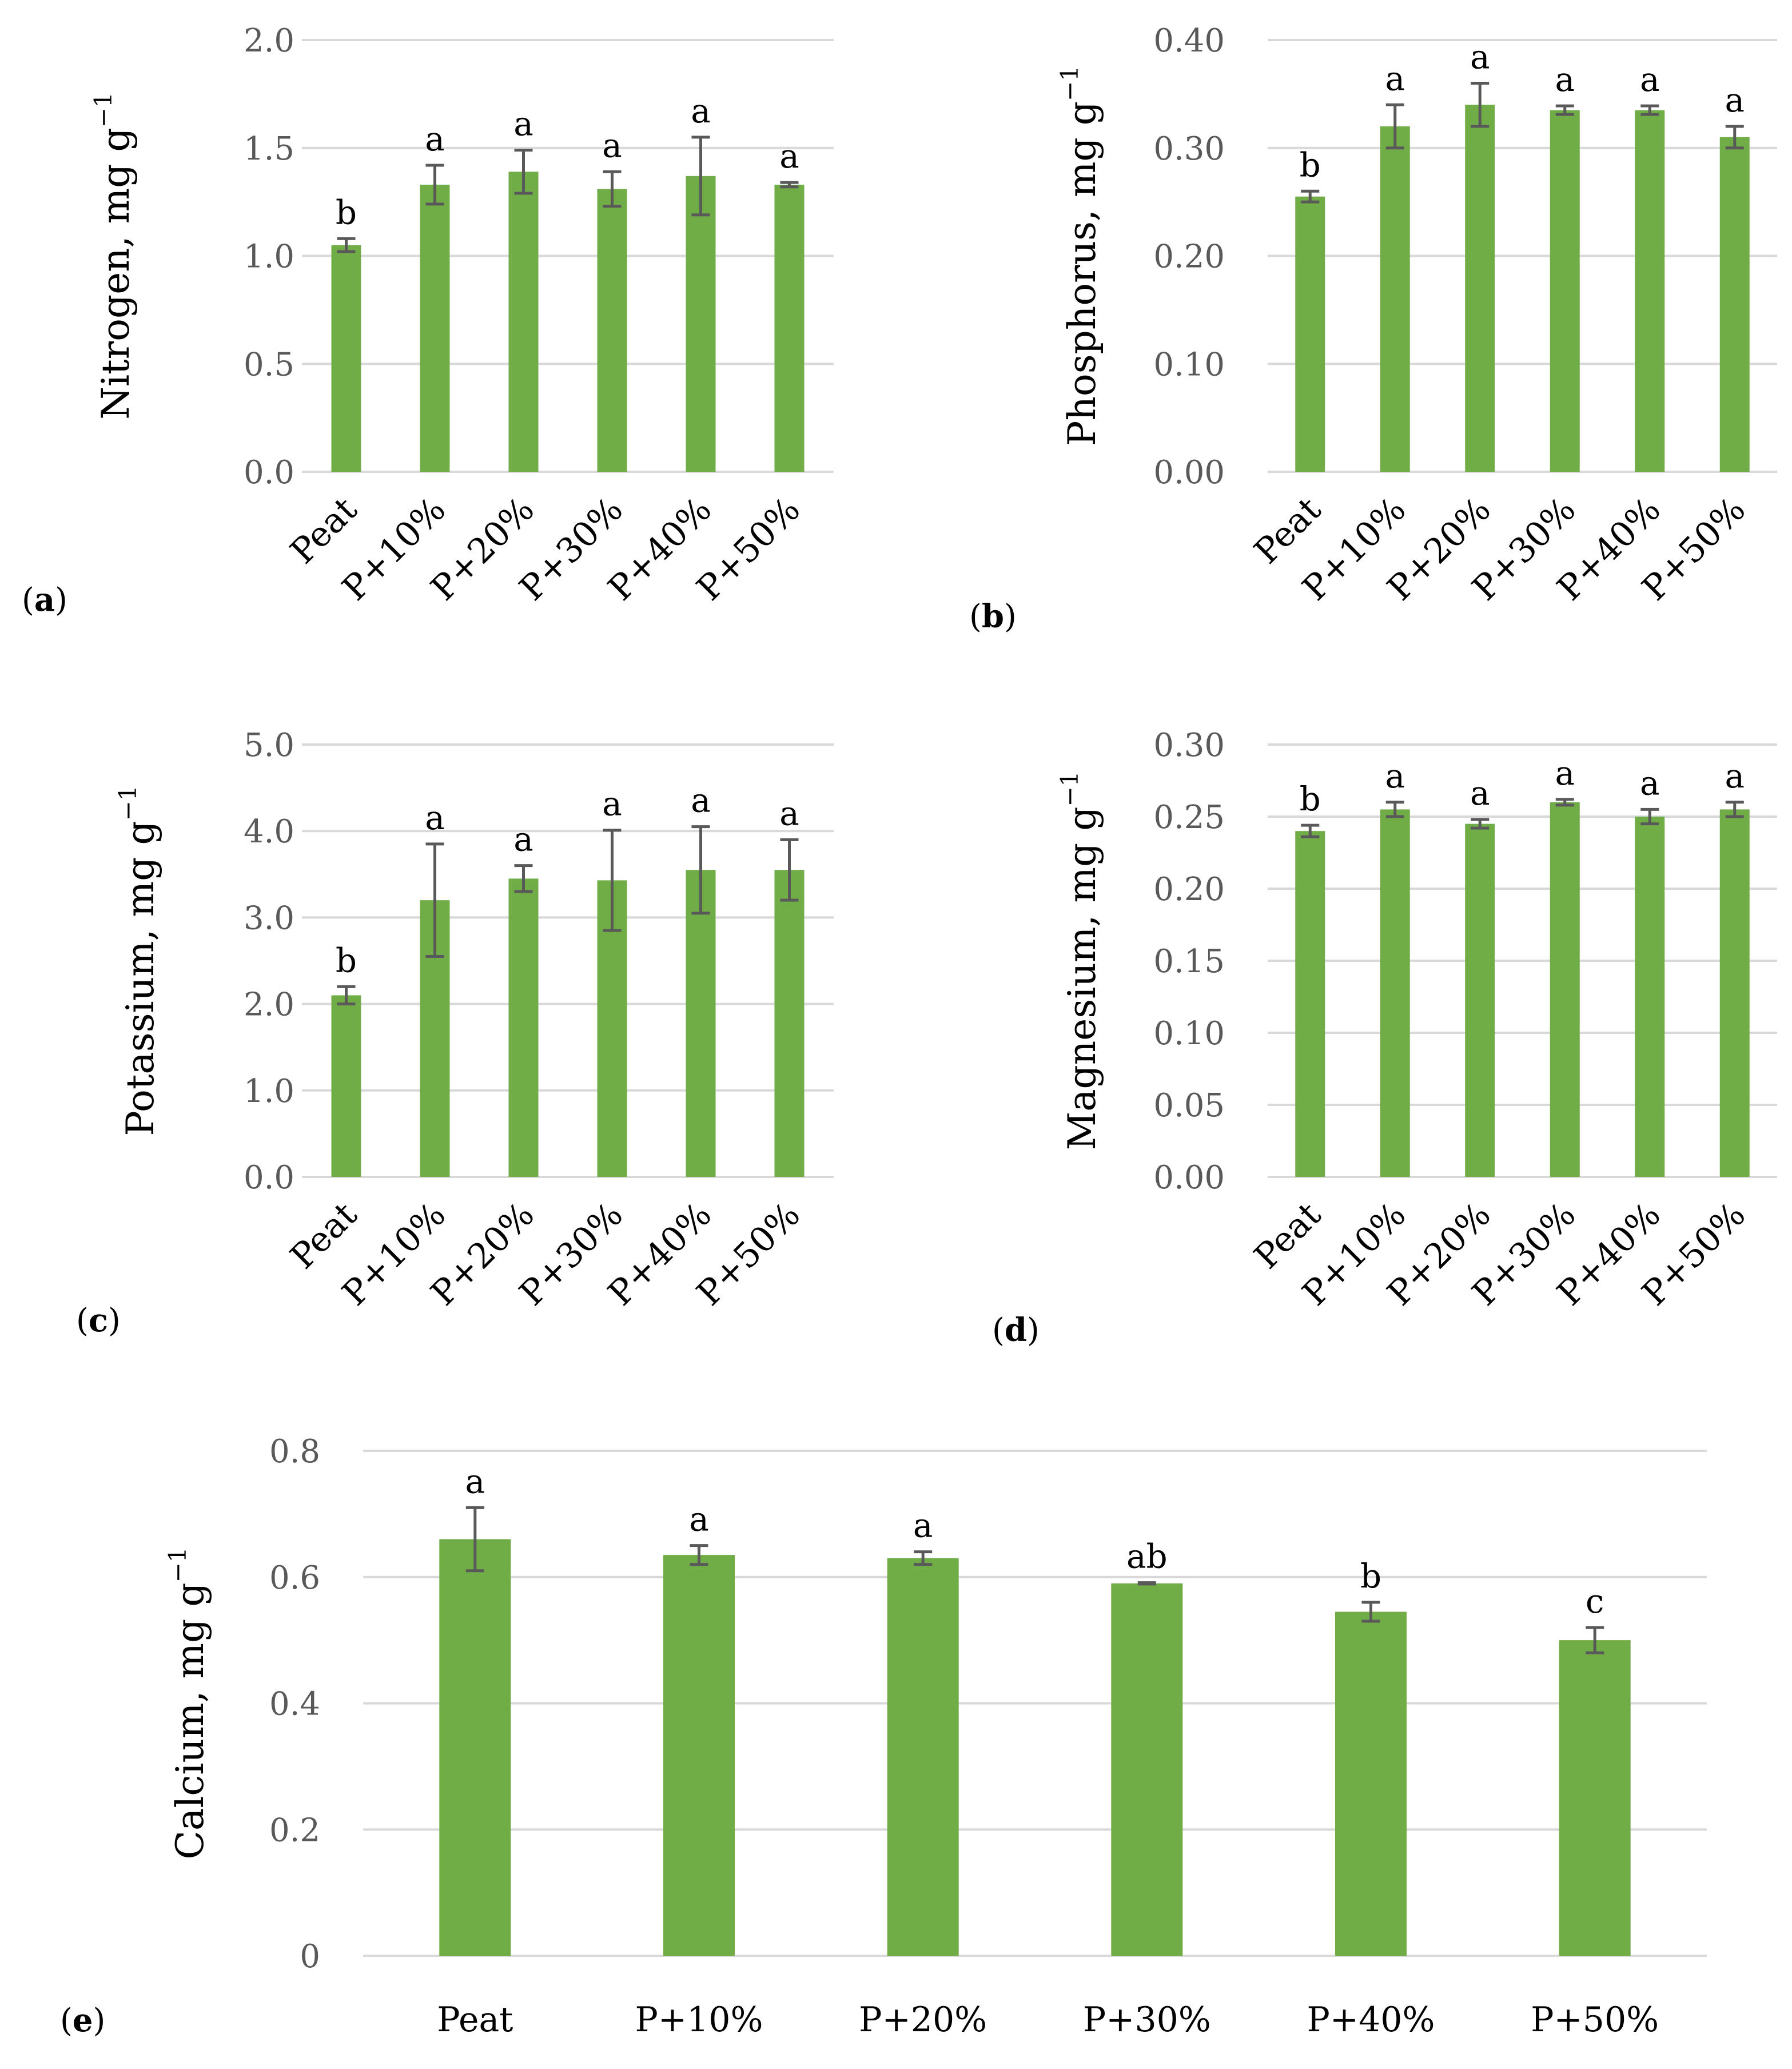 The width and height of the screenshot is (1792, 2069). I want to click on y-tick-label: 0.25, so click(1189, 817).